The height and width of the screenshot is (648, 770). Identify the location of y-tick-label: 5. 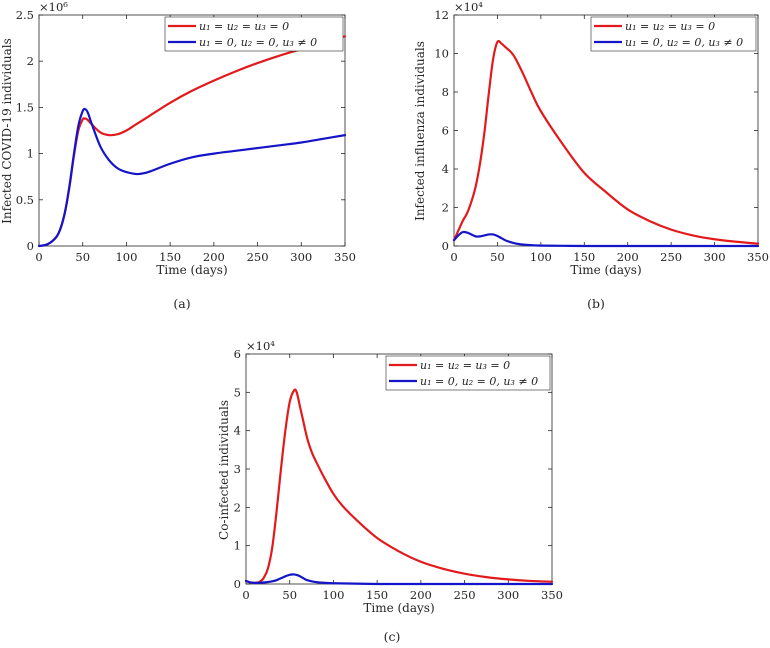
(237, 392).